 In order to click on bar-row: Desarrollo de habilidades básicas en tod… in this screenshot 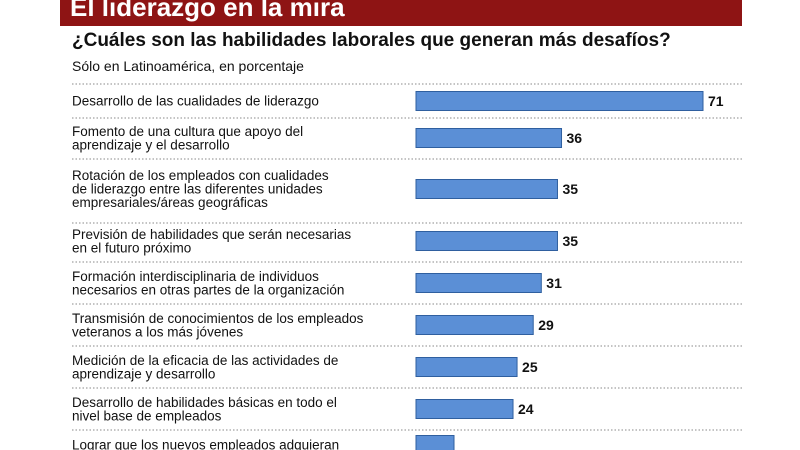, I will do `click(303, 409)`.